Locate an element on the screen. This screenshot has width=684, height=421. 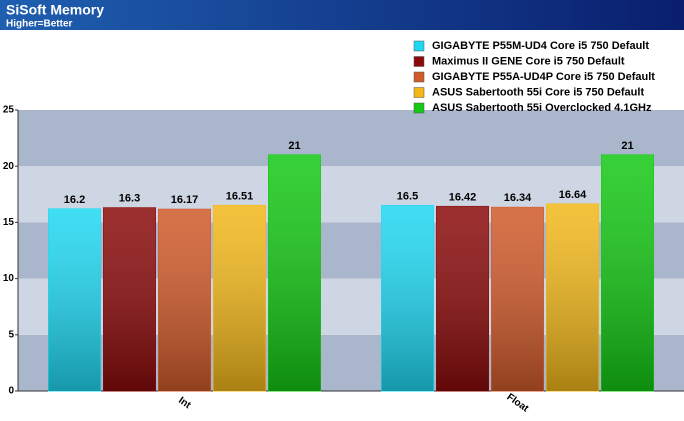
value-label: 16.64 is located at coordinates (573, 195).